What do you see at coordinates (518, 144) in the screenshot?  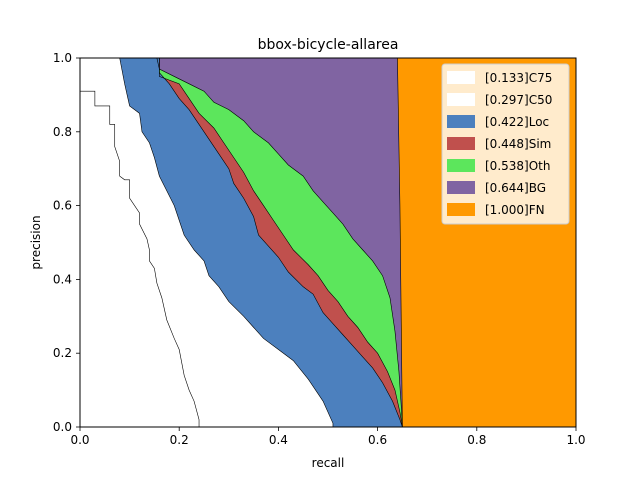 I see `legend-label-sim: [0.448]Sim` at bounding box center [518, 144].